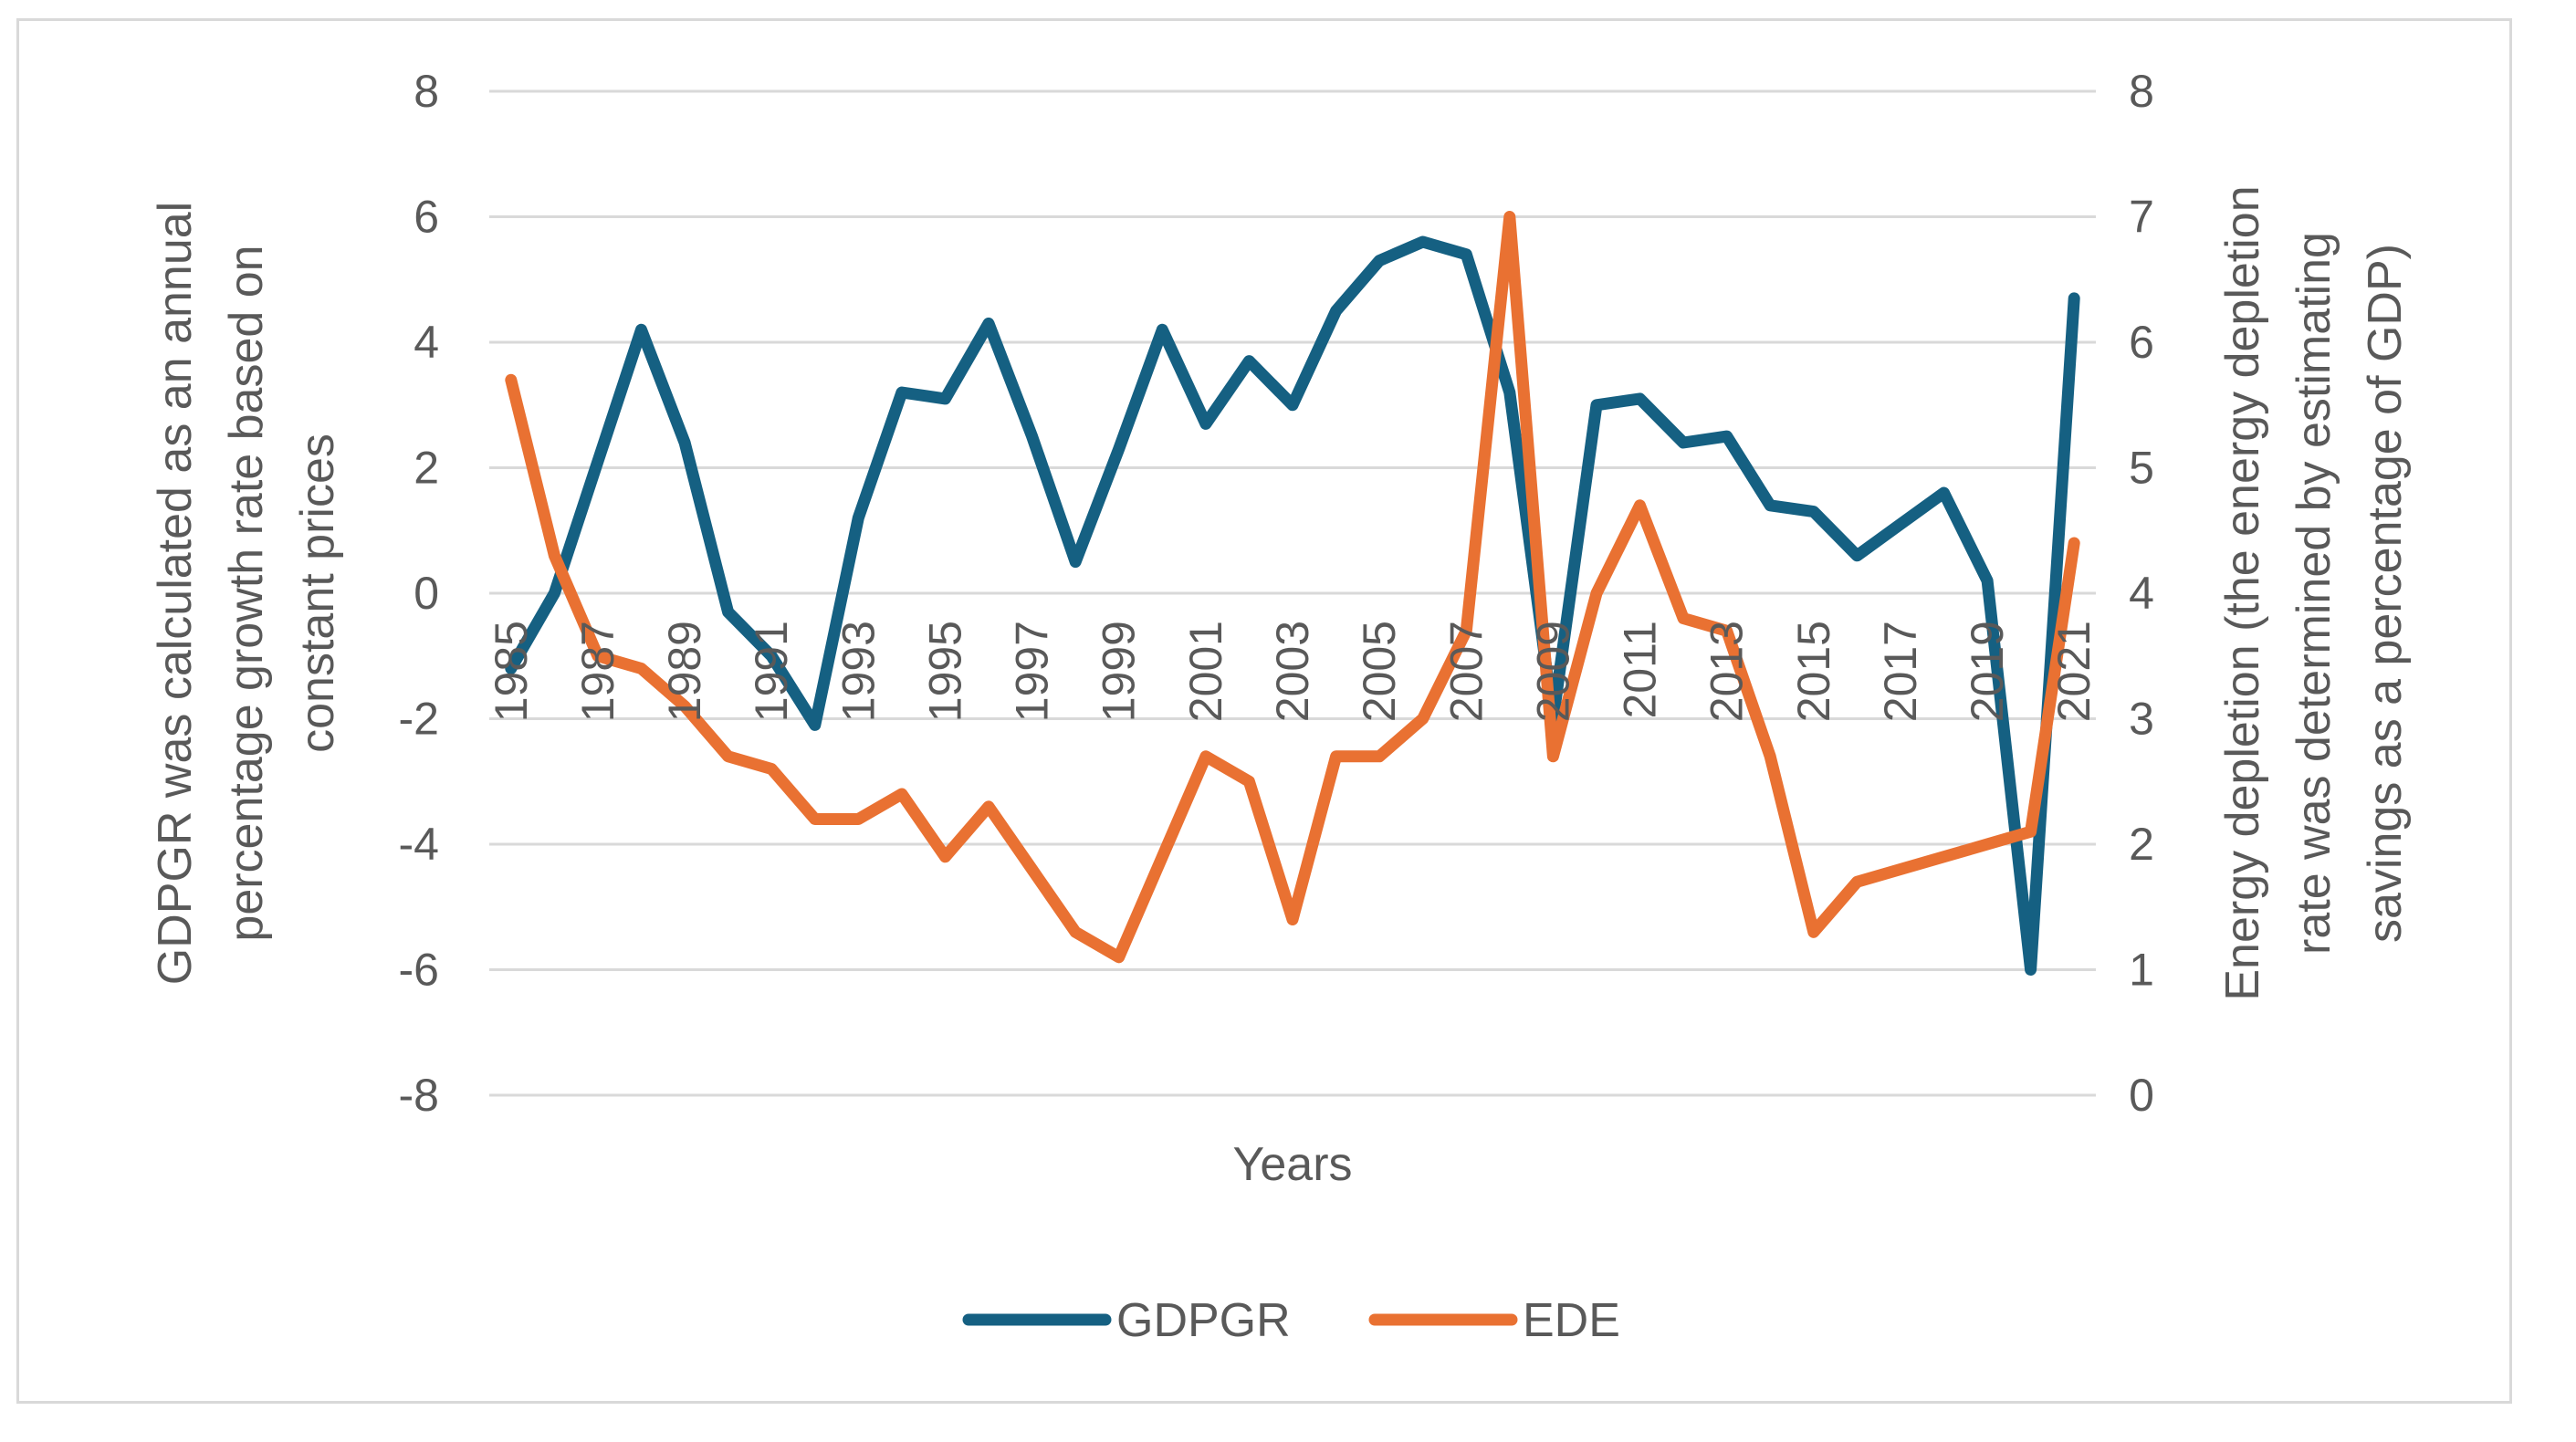  What do you see at coordinates (2141, 468) in the screenshot?
I see `right-tick-label: 5` at bounding box center [2141, 468].